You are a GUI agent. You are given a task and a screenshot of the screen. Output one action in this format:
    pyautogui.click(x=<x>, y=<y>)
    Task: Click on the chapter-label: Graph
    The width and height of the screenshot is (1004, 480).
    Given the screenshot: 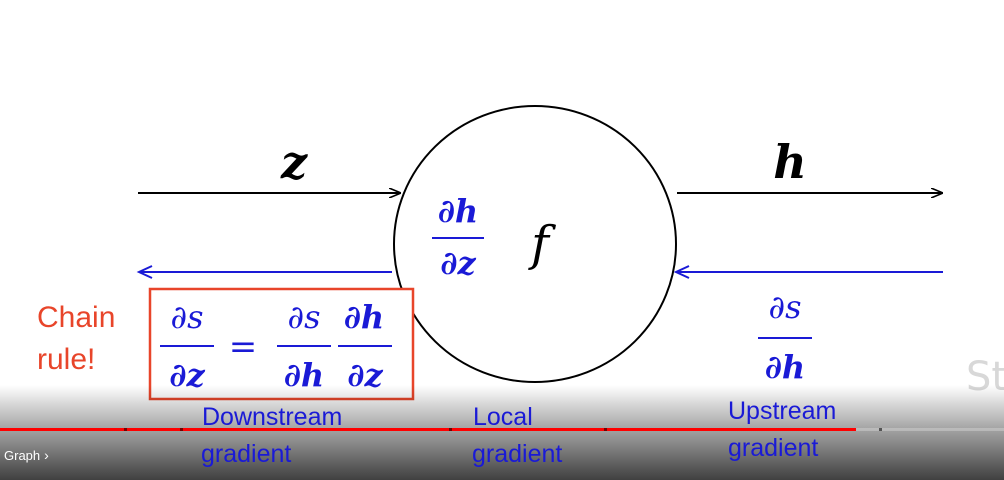 What is the action you would take?
    pyautogui.click(x=22, y=455)
    